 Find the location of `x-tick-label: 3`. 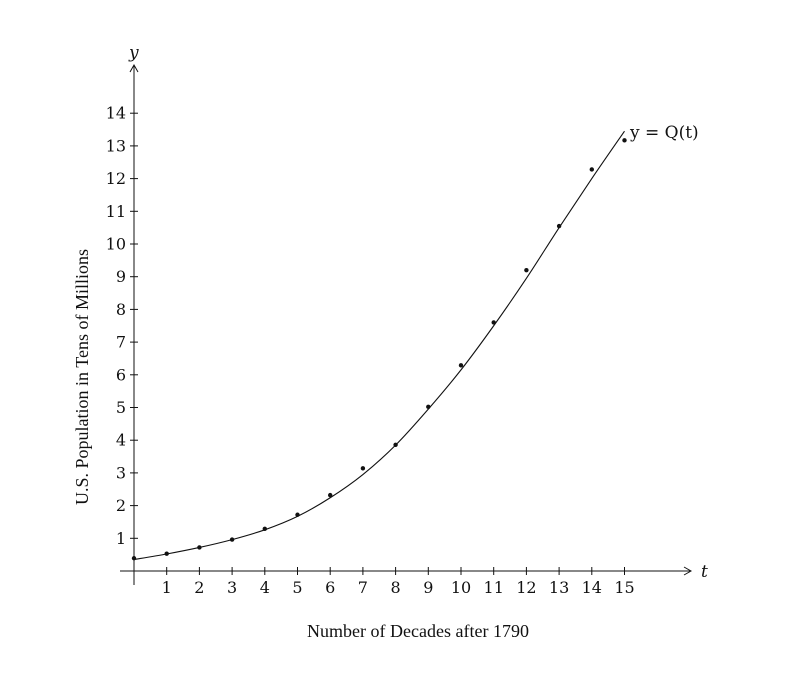

x-tick-label: 3 is located at coordinates (232, 587).